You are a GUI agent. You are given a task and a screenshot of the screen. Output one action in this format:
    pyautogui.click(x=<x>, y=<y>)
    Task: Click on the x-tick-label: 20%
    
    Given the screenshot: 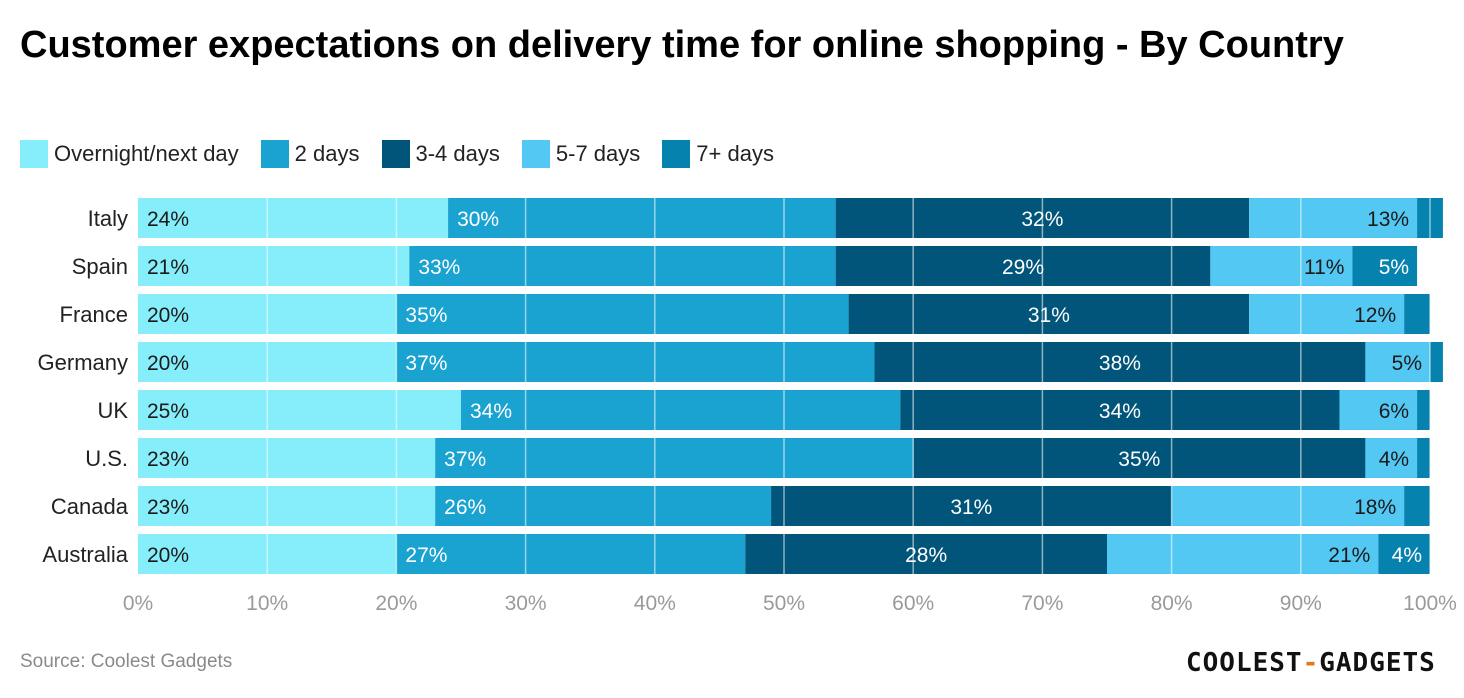 What is the action you would take?
    pyautogui.click(x=396, y=603)
    